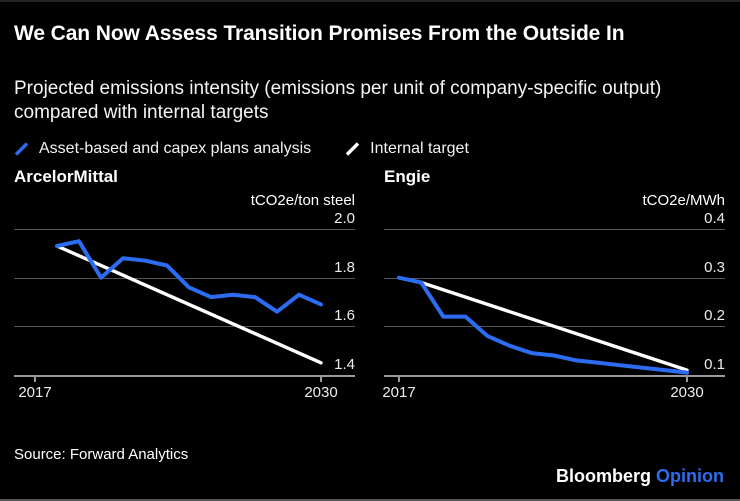 This screenshot has width=740, height=501. Describe the element at coordinates (714, 218) in the screenshot. I see `y-axis-label: 0.4` at that location.